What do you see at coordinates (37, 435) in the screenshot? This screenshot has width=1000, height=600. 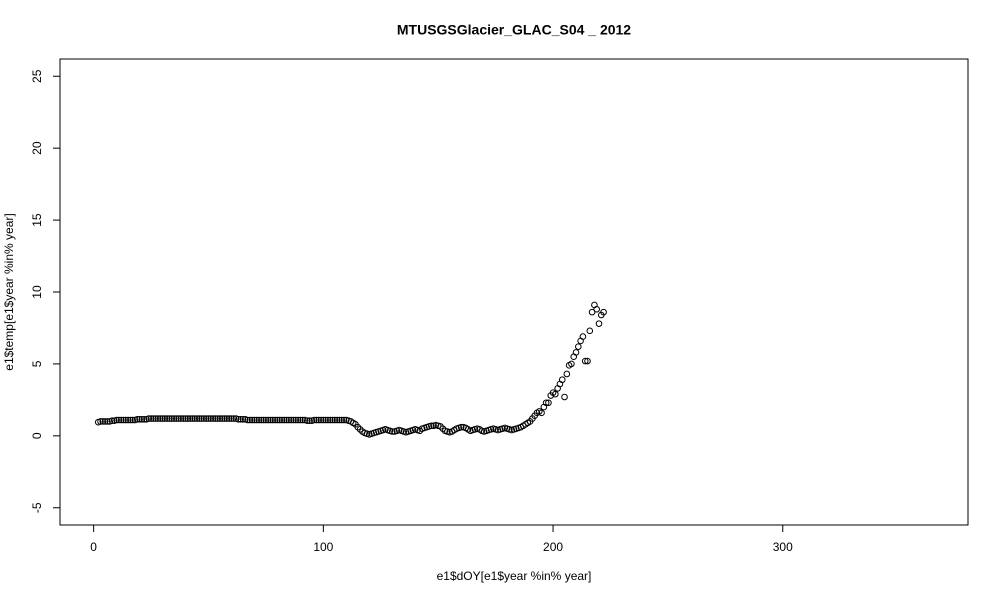 I see `y-tick-label: 0` at bounding box center [37, 435].